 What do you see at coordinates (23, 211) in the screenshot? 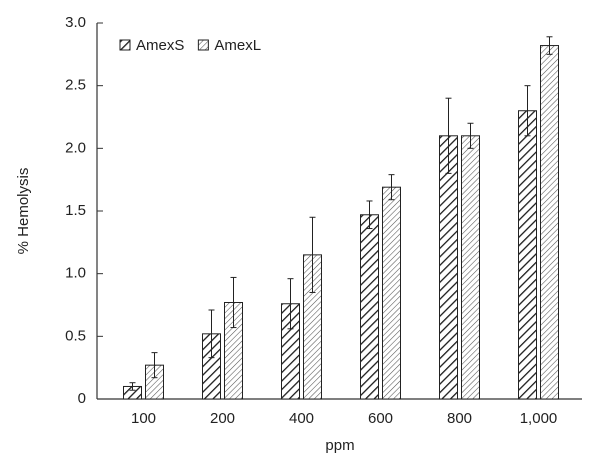
I see `y-axis-label: % Hemolysis` at bounding box center [23, 211].